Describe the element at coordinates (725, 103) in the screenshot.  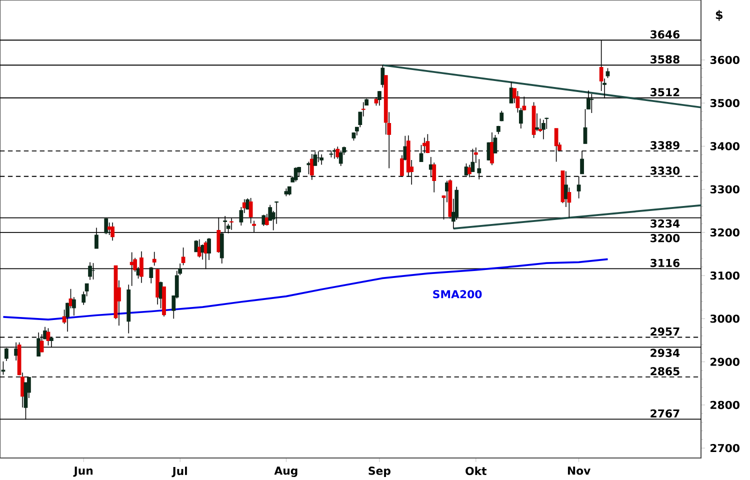
I see `y-tick-label: 3500` at that location.